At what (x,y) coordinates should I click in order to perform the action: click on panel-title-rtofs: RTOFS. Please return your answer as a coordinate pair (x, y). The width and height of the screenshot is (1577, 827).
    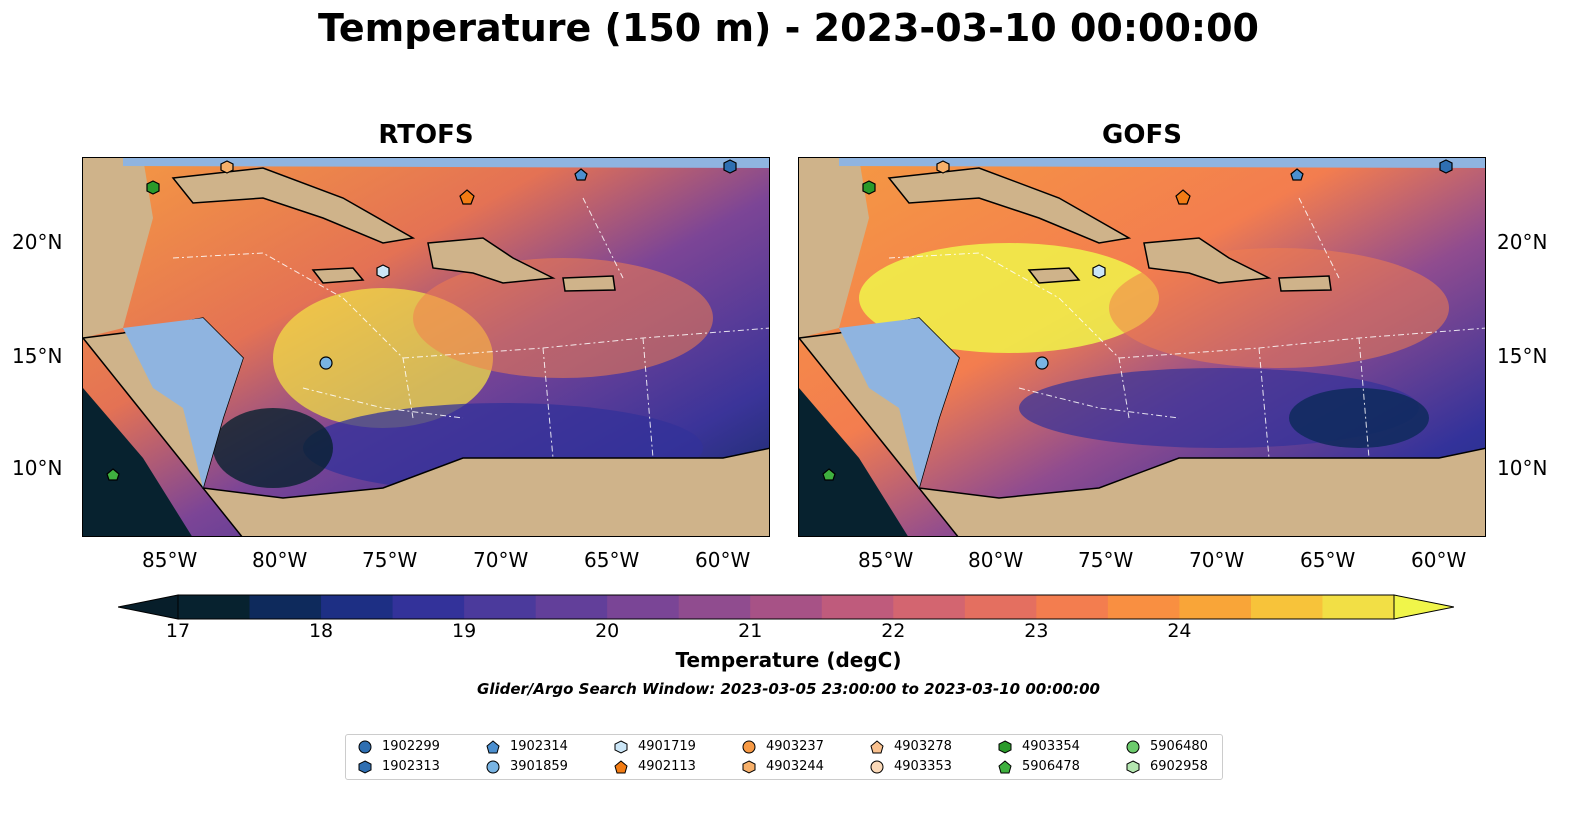
    Looking at the image, I should click on (426, 135).